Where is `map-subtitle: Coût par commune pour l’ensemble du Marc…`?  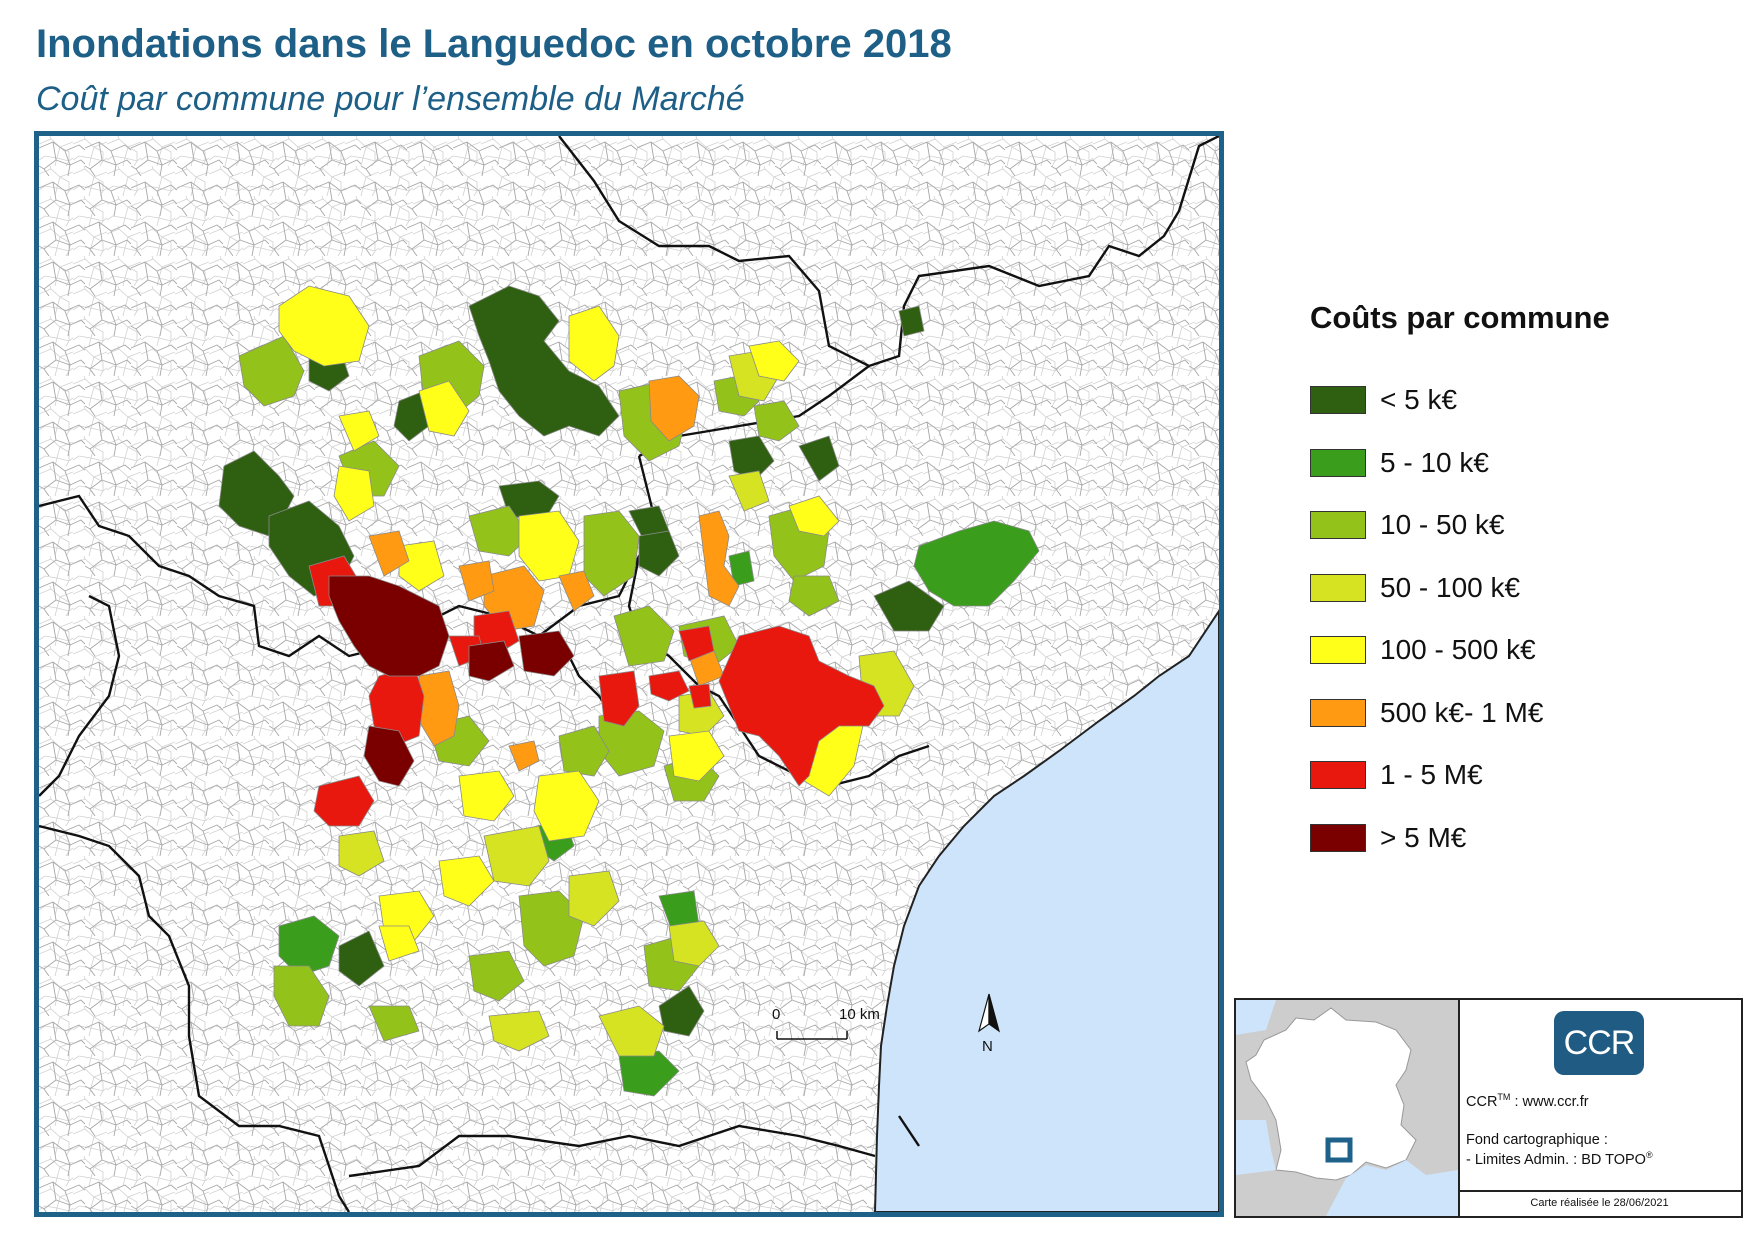 map-subtitle: Coût par commune pour l’ensemble du Marc… is located at coordinates (390, 99).